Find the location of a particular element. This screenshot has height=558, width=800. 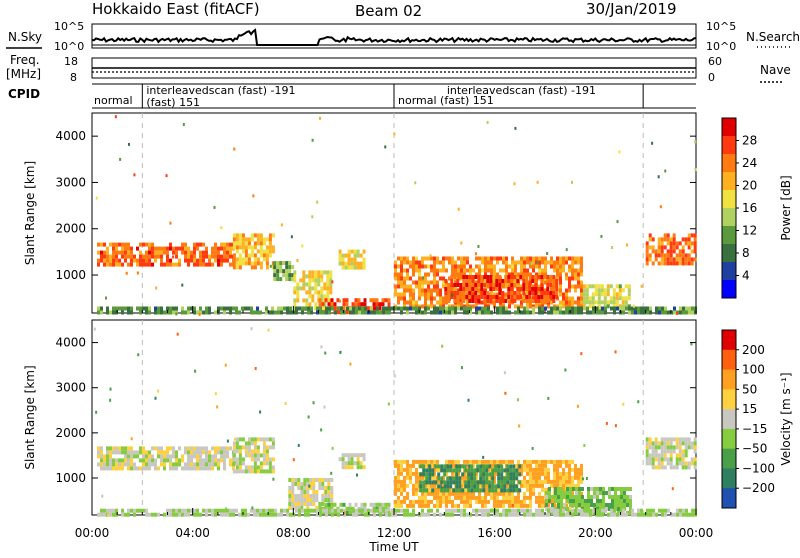

colorbar-tick-label: −200 is located at coordinates (758, 488).